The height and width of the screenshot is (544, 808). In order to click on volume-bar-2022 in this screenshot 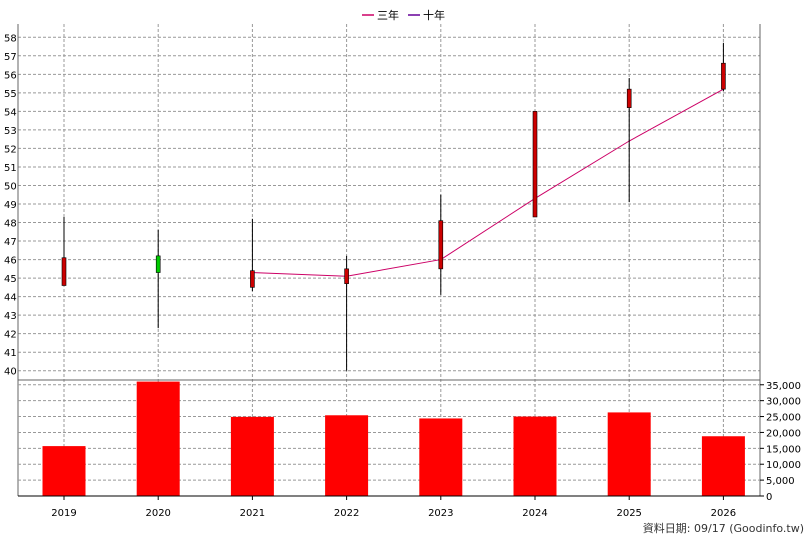, I will do `click(347, 455)`.